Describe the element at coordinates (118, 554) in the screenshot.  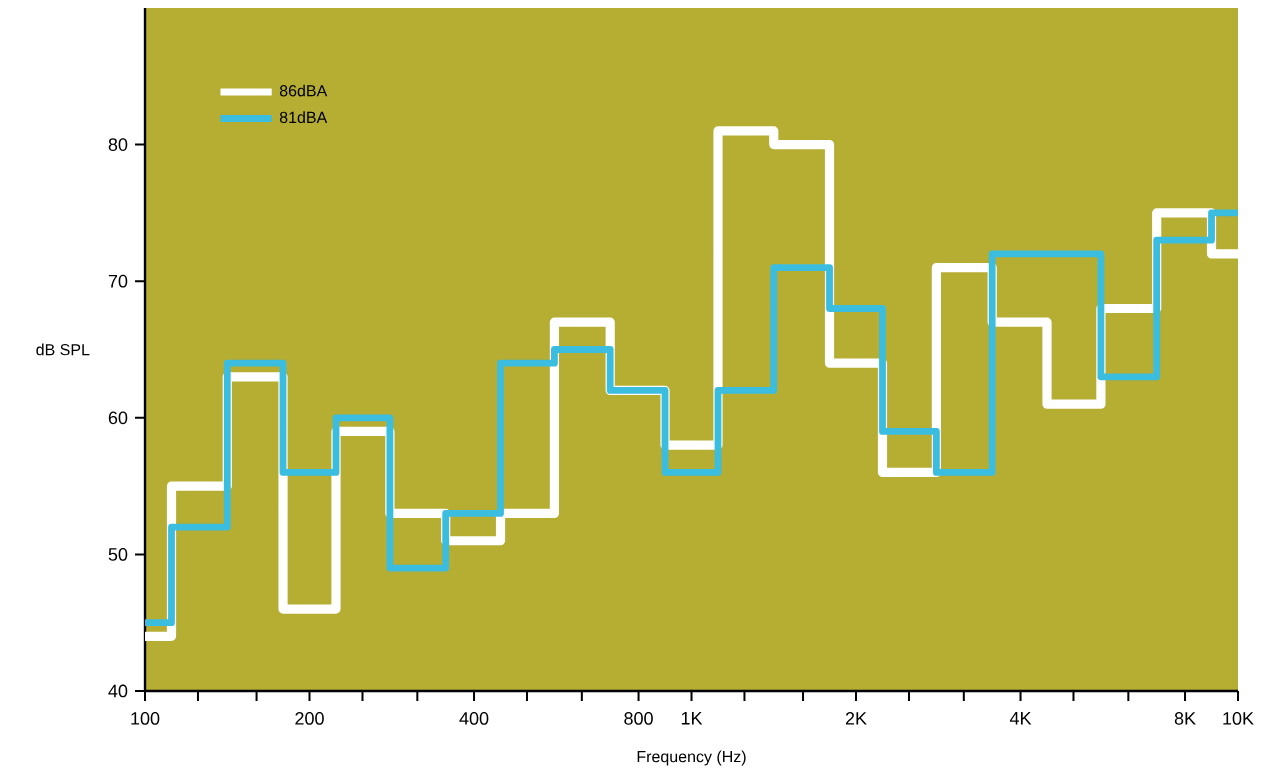
I see `y-tick-label: 50` at that location.